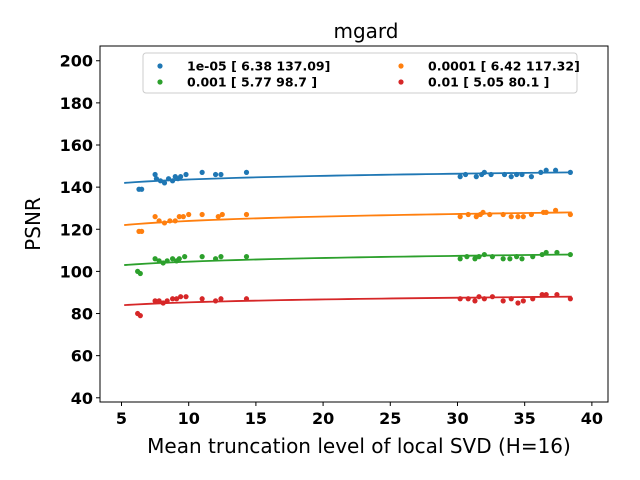 This screenshot has width=640, height=480. I want to click on y-axis-label: PSNR, so click(33, 224).